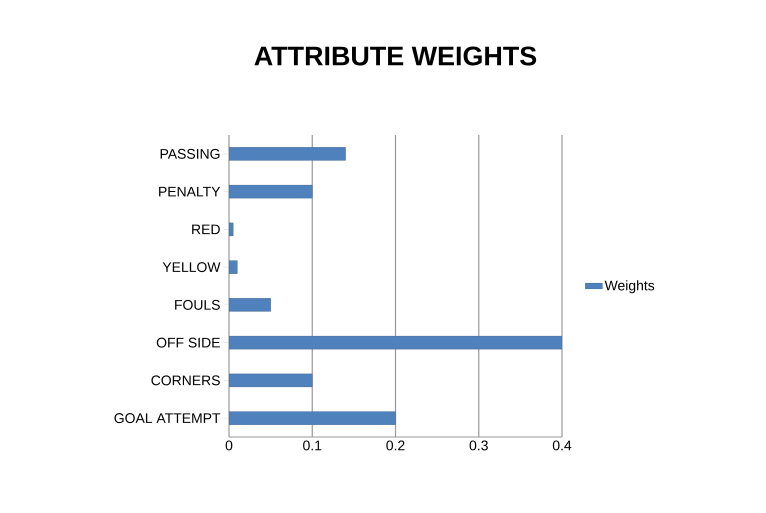 This screenshot has height=513, width=766. Describe the element at coordinates (188, 343) in the screenshot. I see `y-tick-label: OFF SIDE` at that location.